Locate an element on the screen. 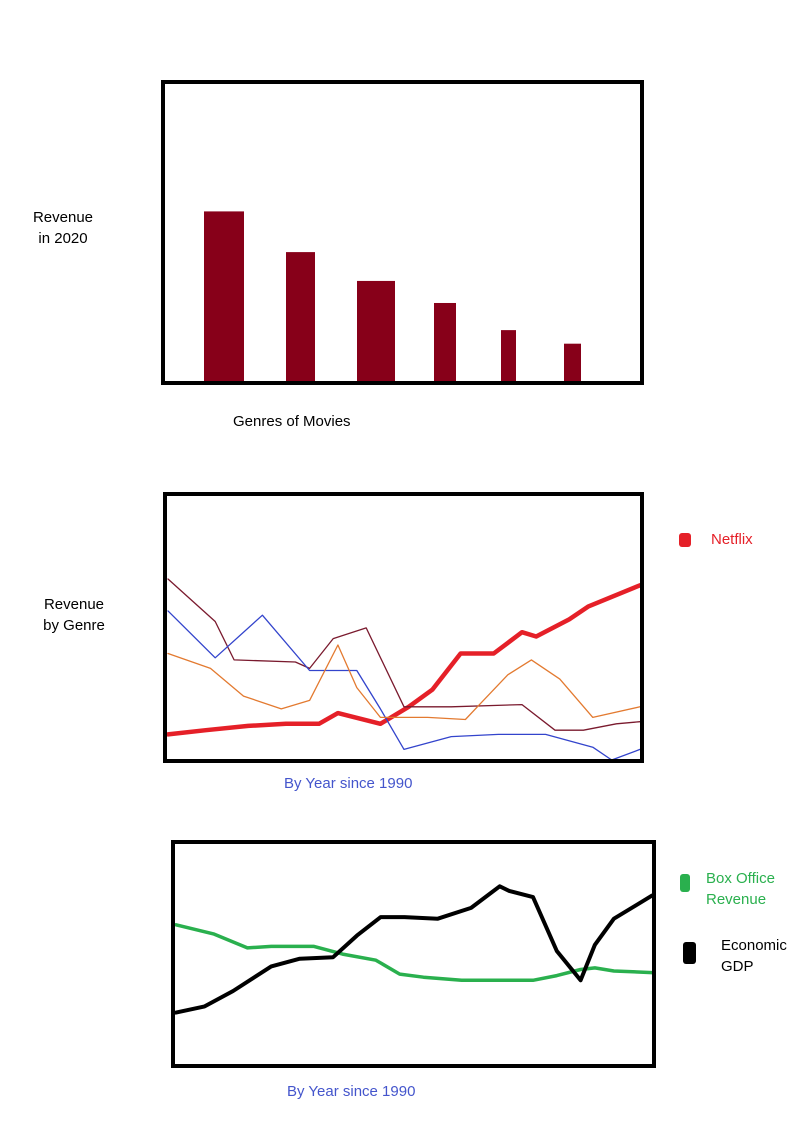 Image resolution: width=807 pixels, height=1137 pixels. box-office-legend-label: Box Office Revenue is located at coordinates (740, 889).